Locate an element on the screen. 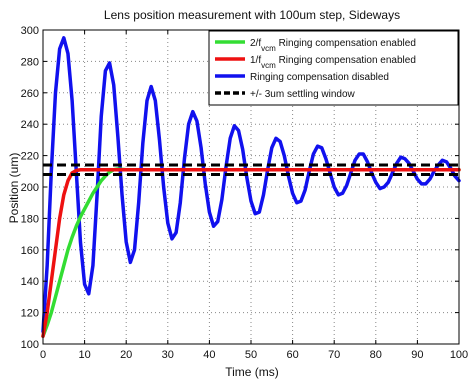  y-tick-label: 300 is located at coordinates (30, 31).